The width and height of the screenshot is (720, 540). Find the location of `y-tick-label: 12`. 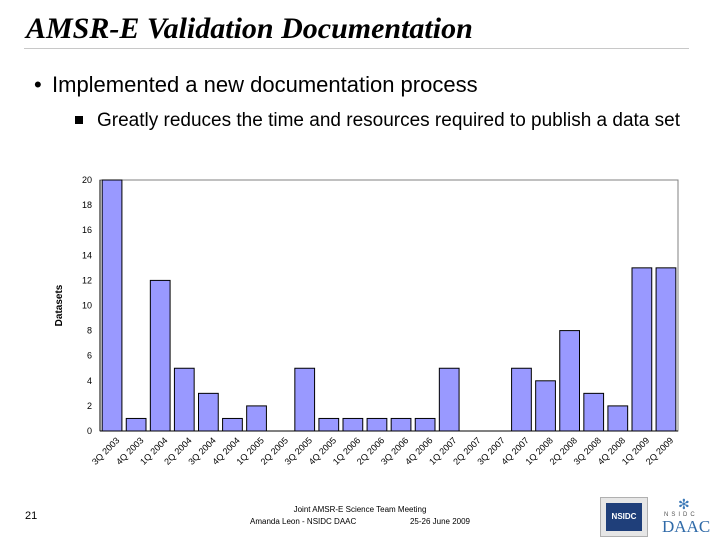

y-tick-label: 12 is located at coordinates (87, 280).